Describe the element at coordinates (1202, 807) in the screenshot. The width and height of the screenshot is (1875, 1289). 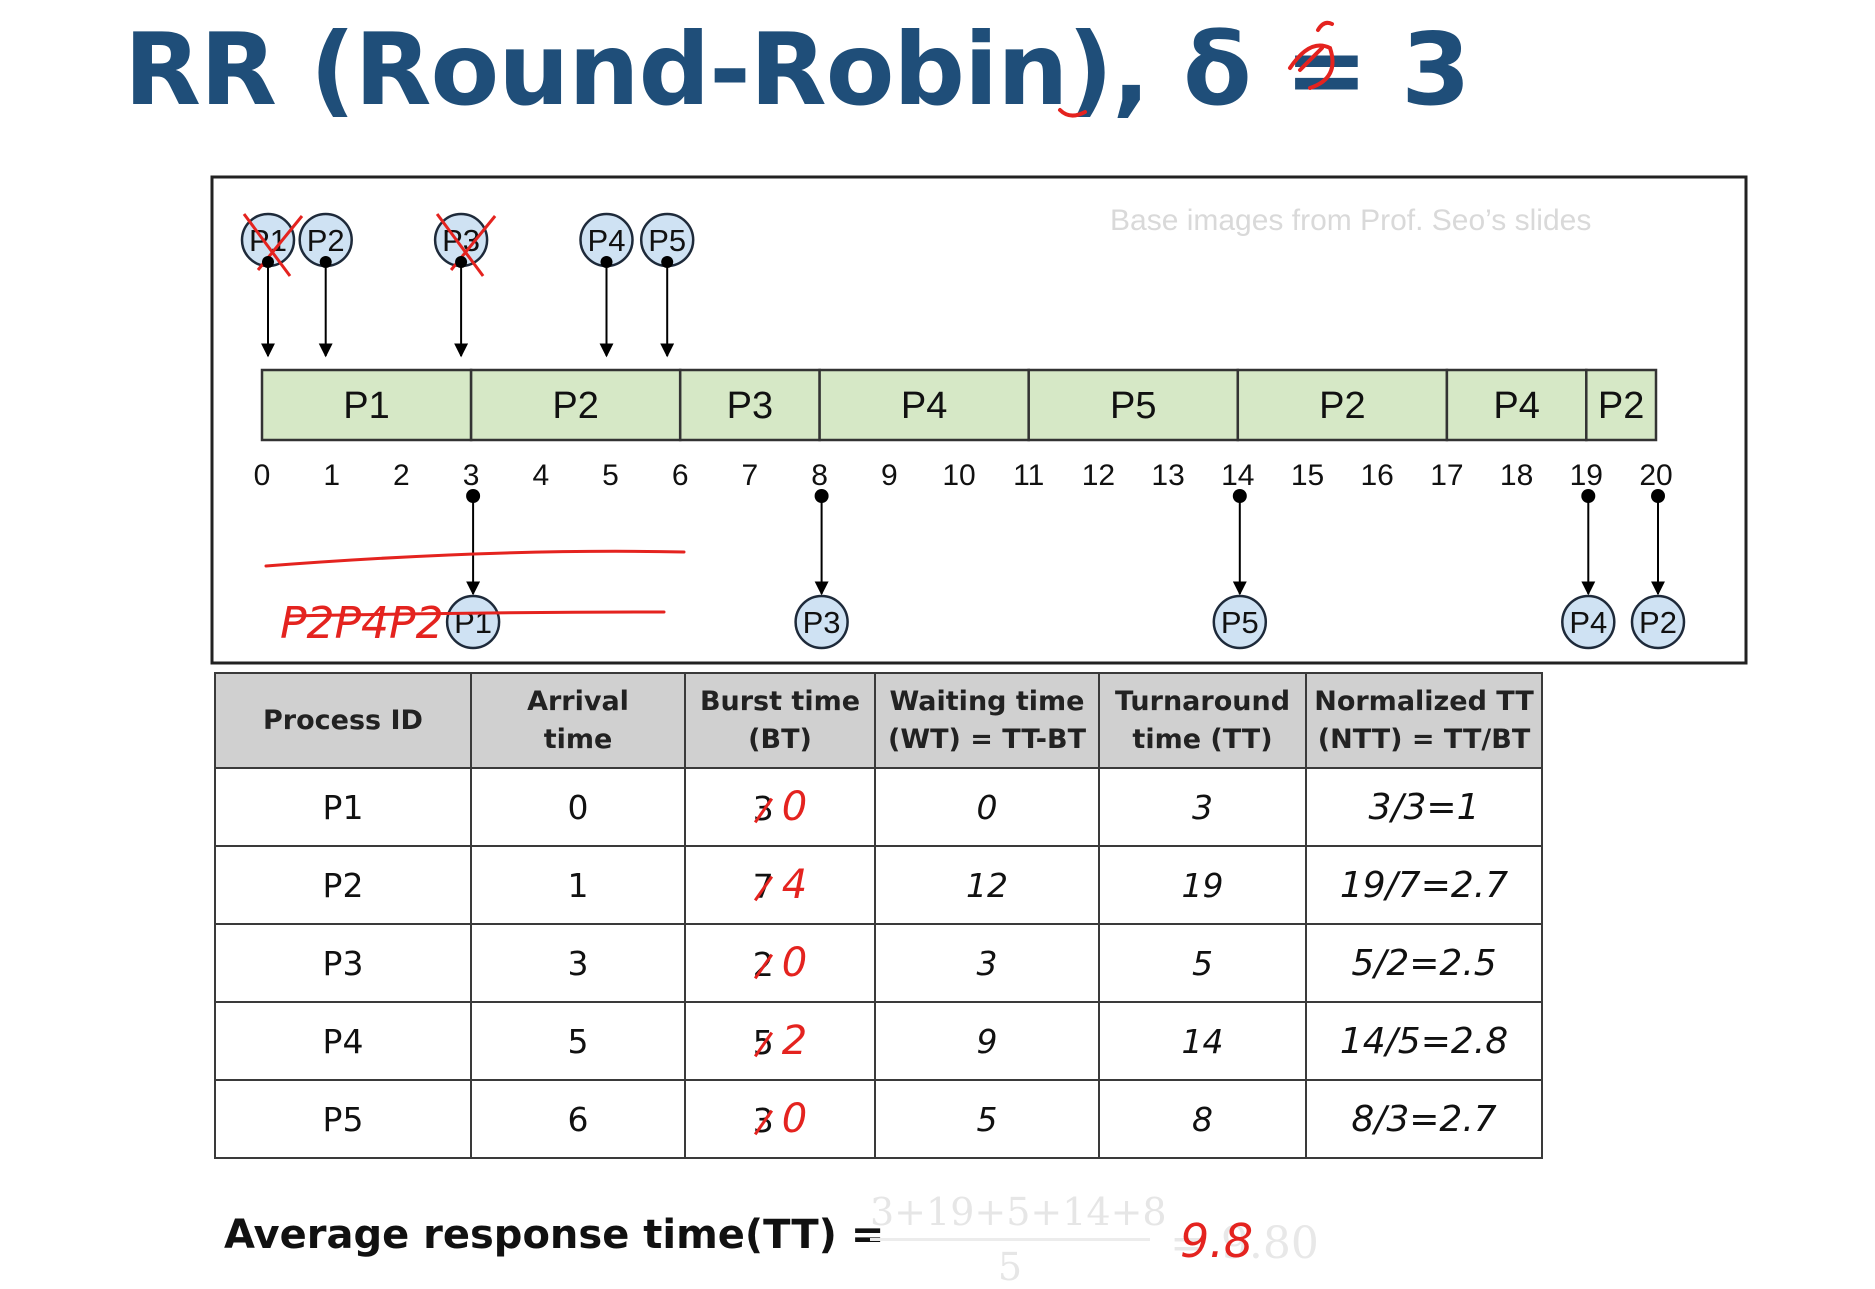
I see `cell-turnaround-time: 3` at that location.